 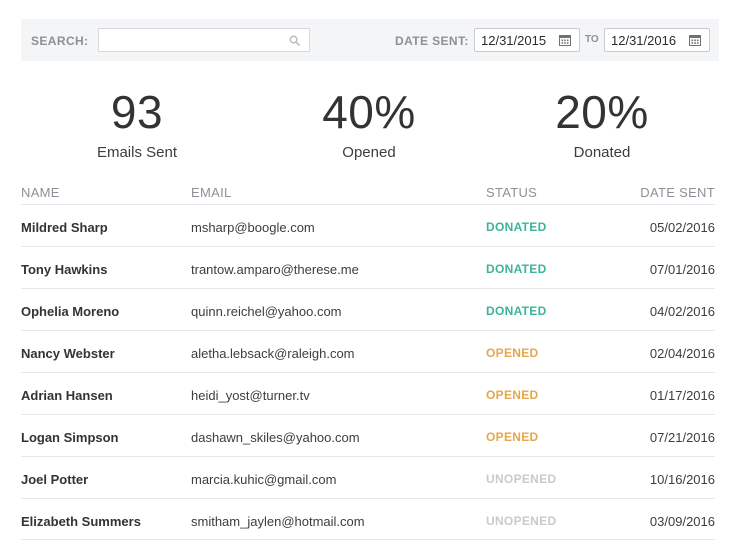 What do you see at coordinates (677, 192) in the screenshot?
I see `column-header-date-sent: DATE SENT` at bounding box center [677, 192].